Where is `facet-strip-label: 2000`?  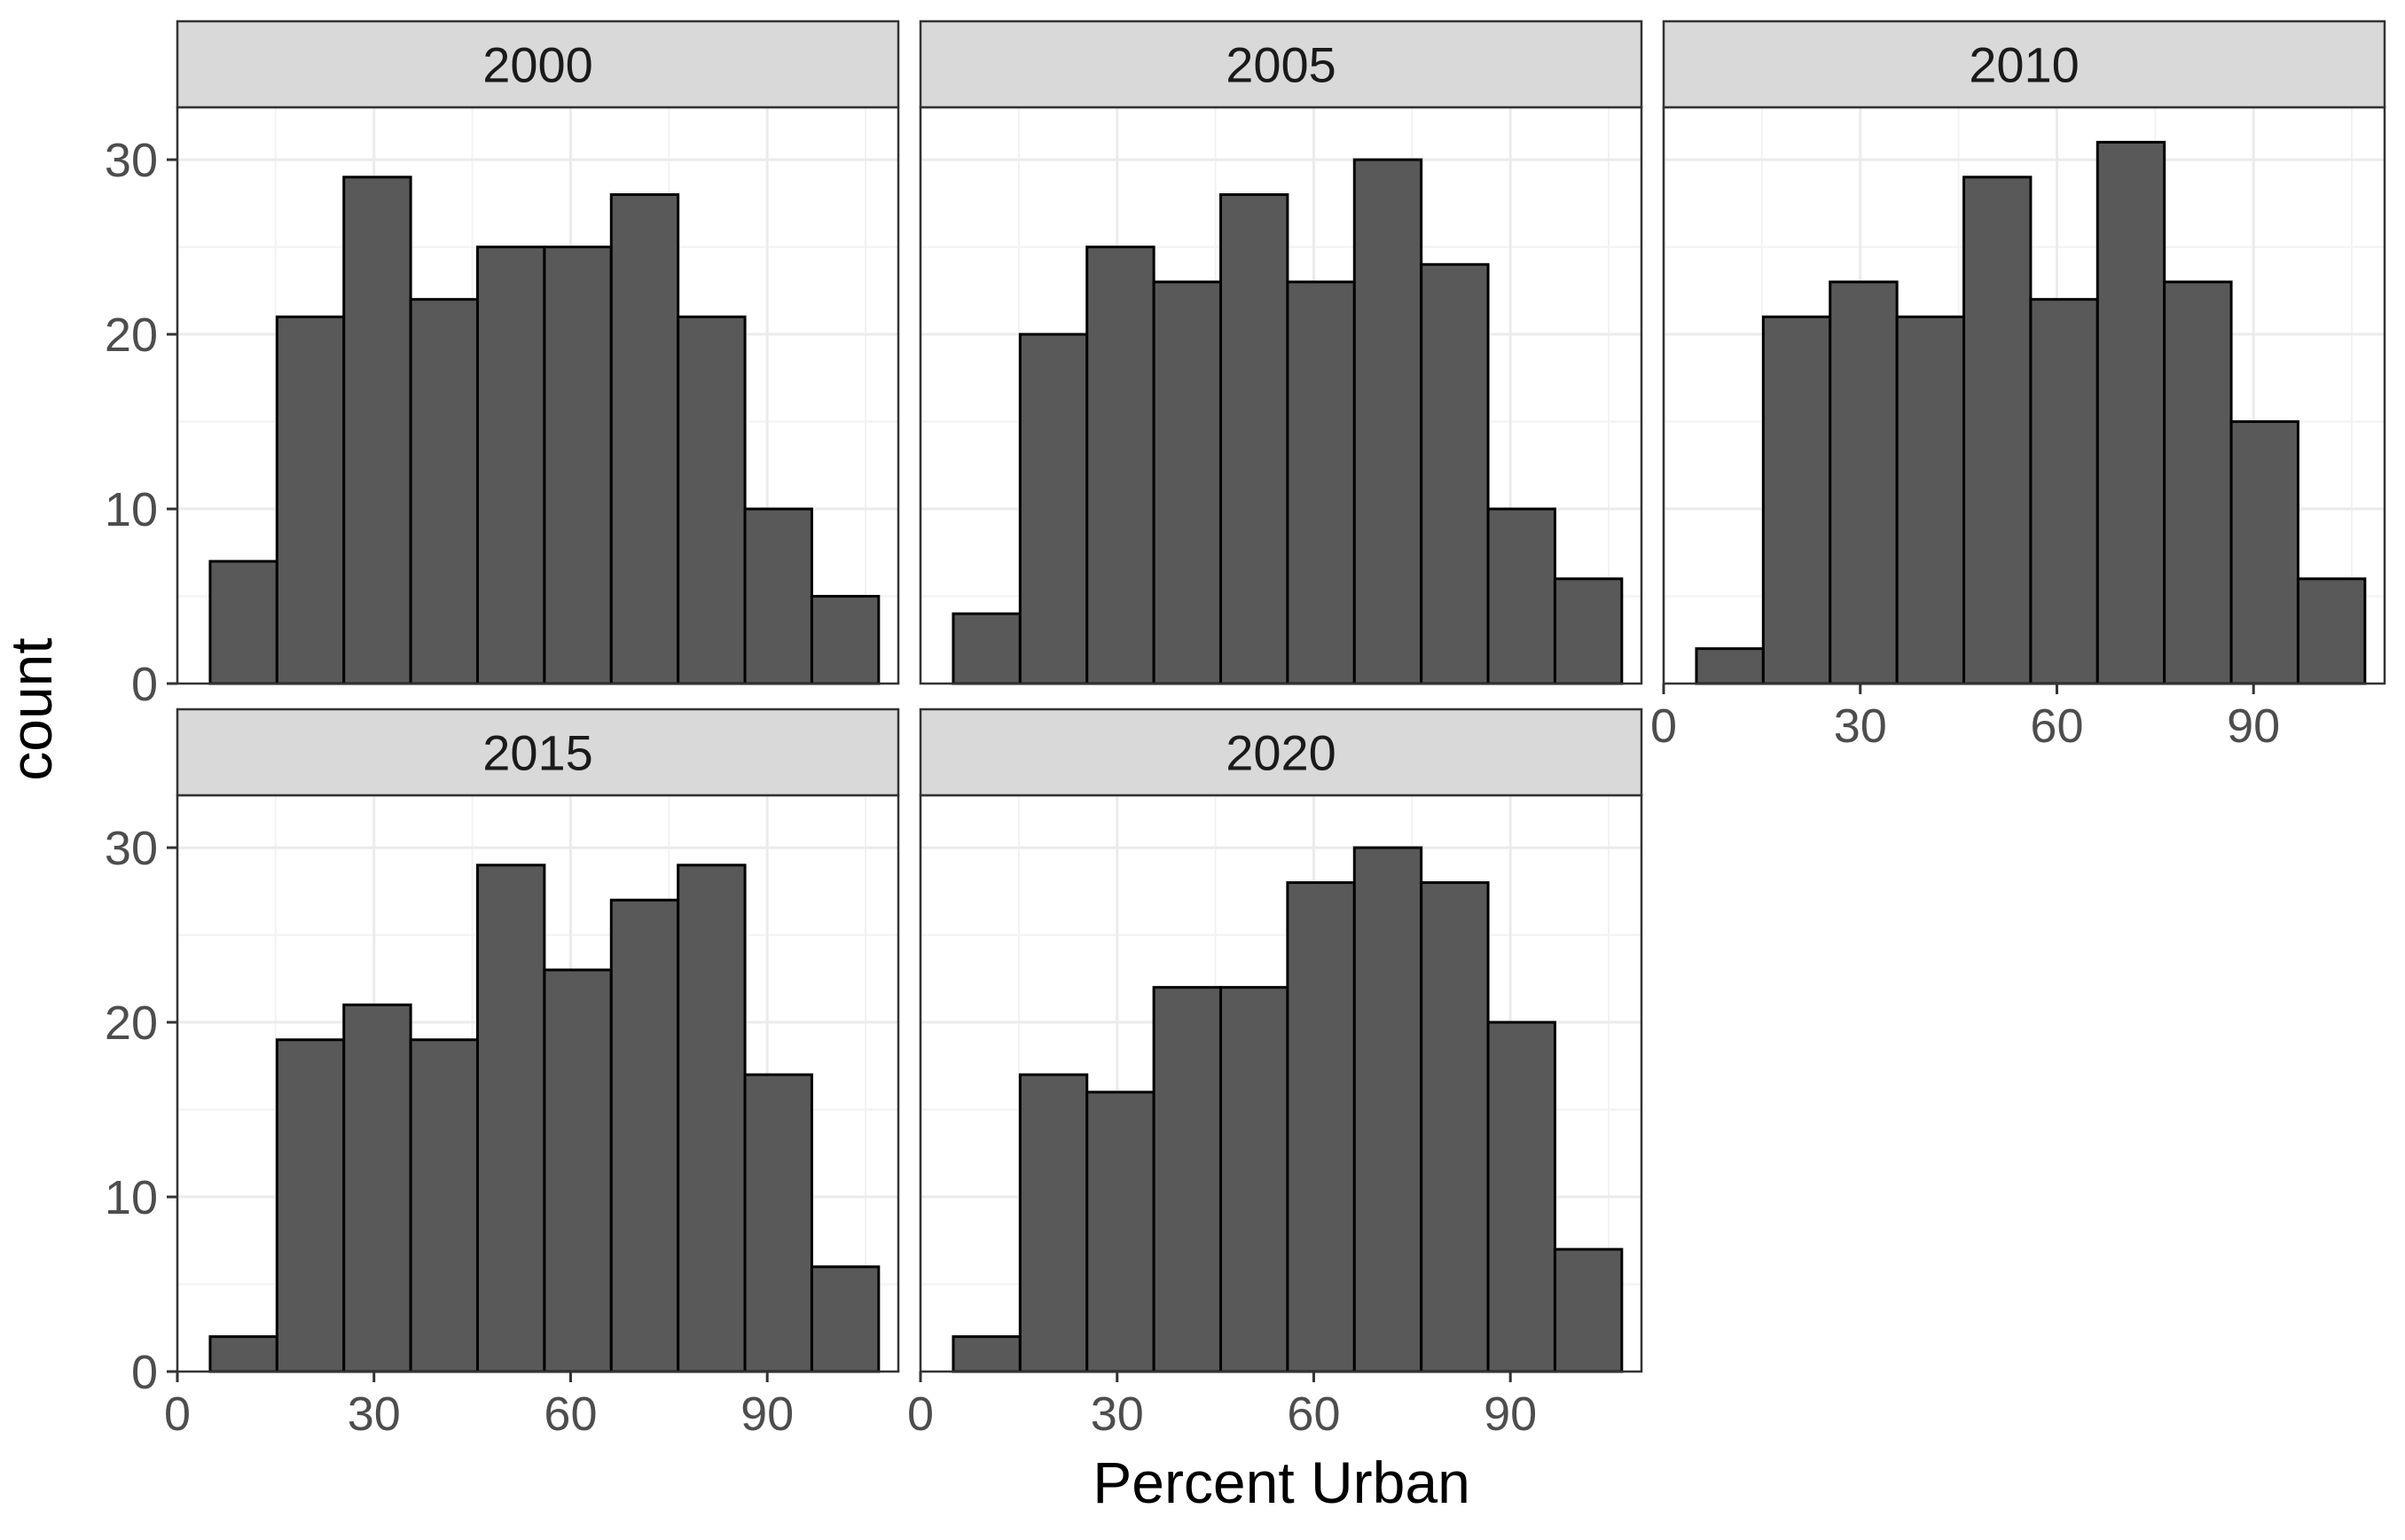
facet-strip-label: 2000 is located at coordinates (538, 65).